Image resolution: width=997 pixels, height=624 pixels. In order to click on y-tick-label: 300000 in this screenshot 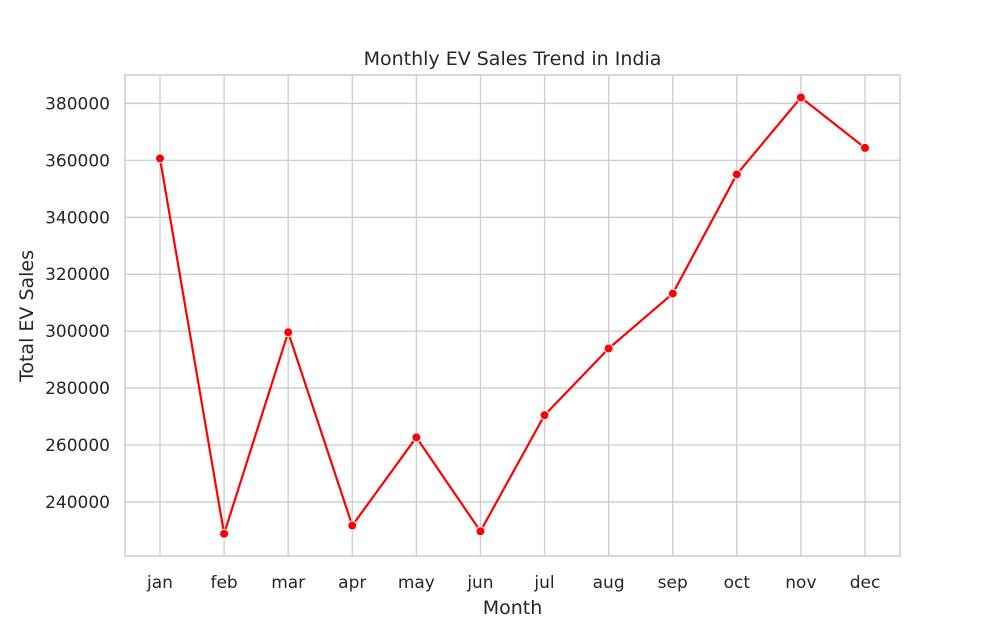, I will do `click(77, 332)`.